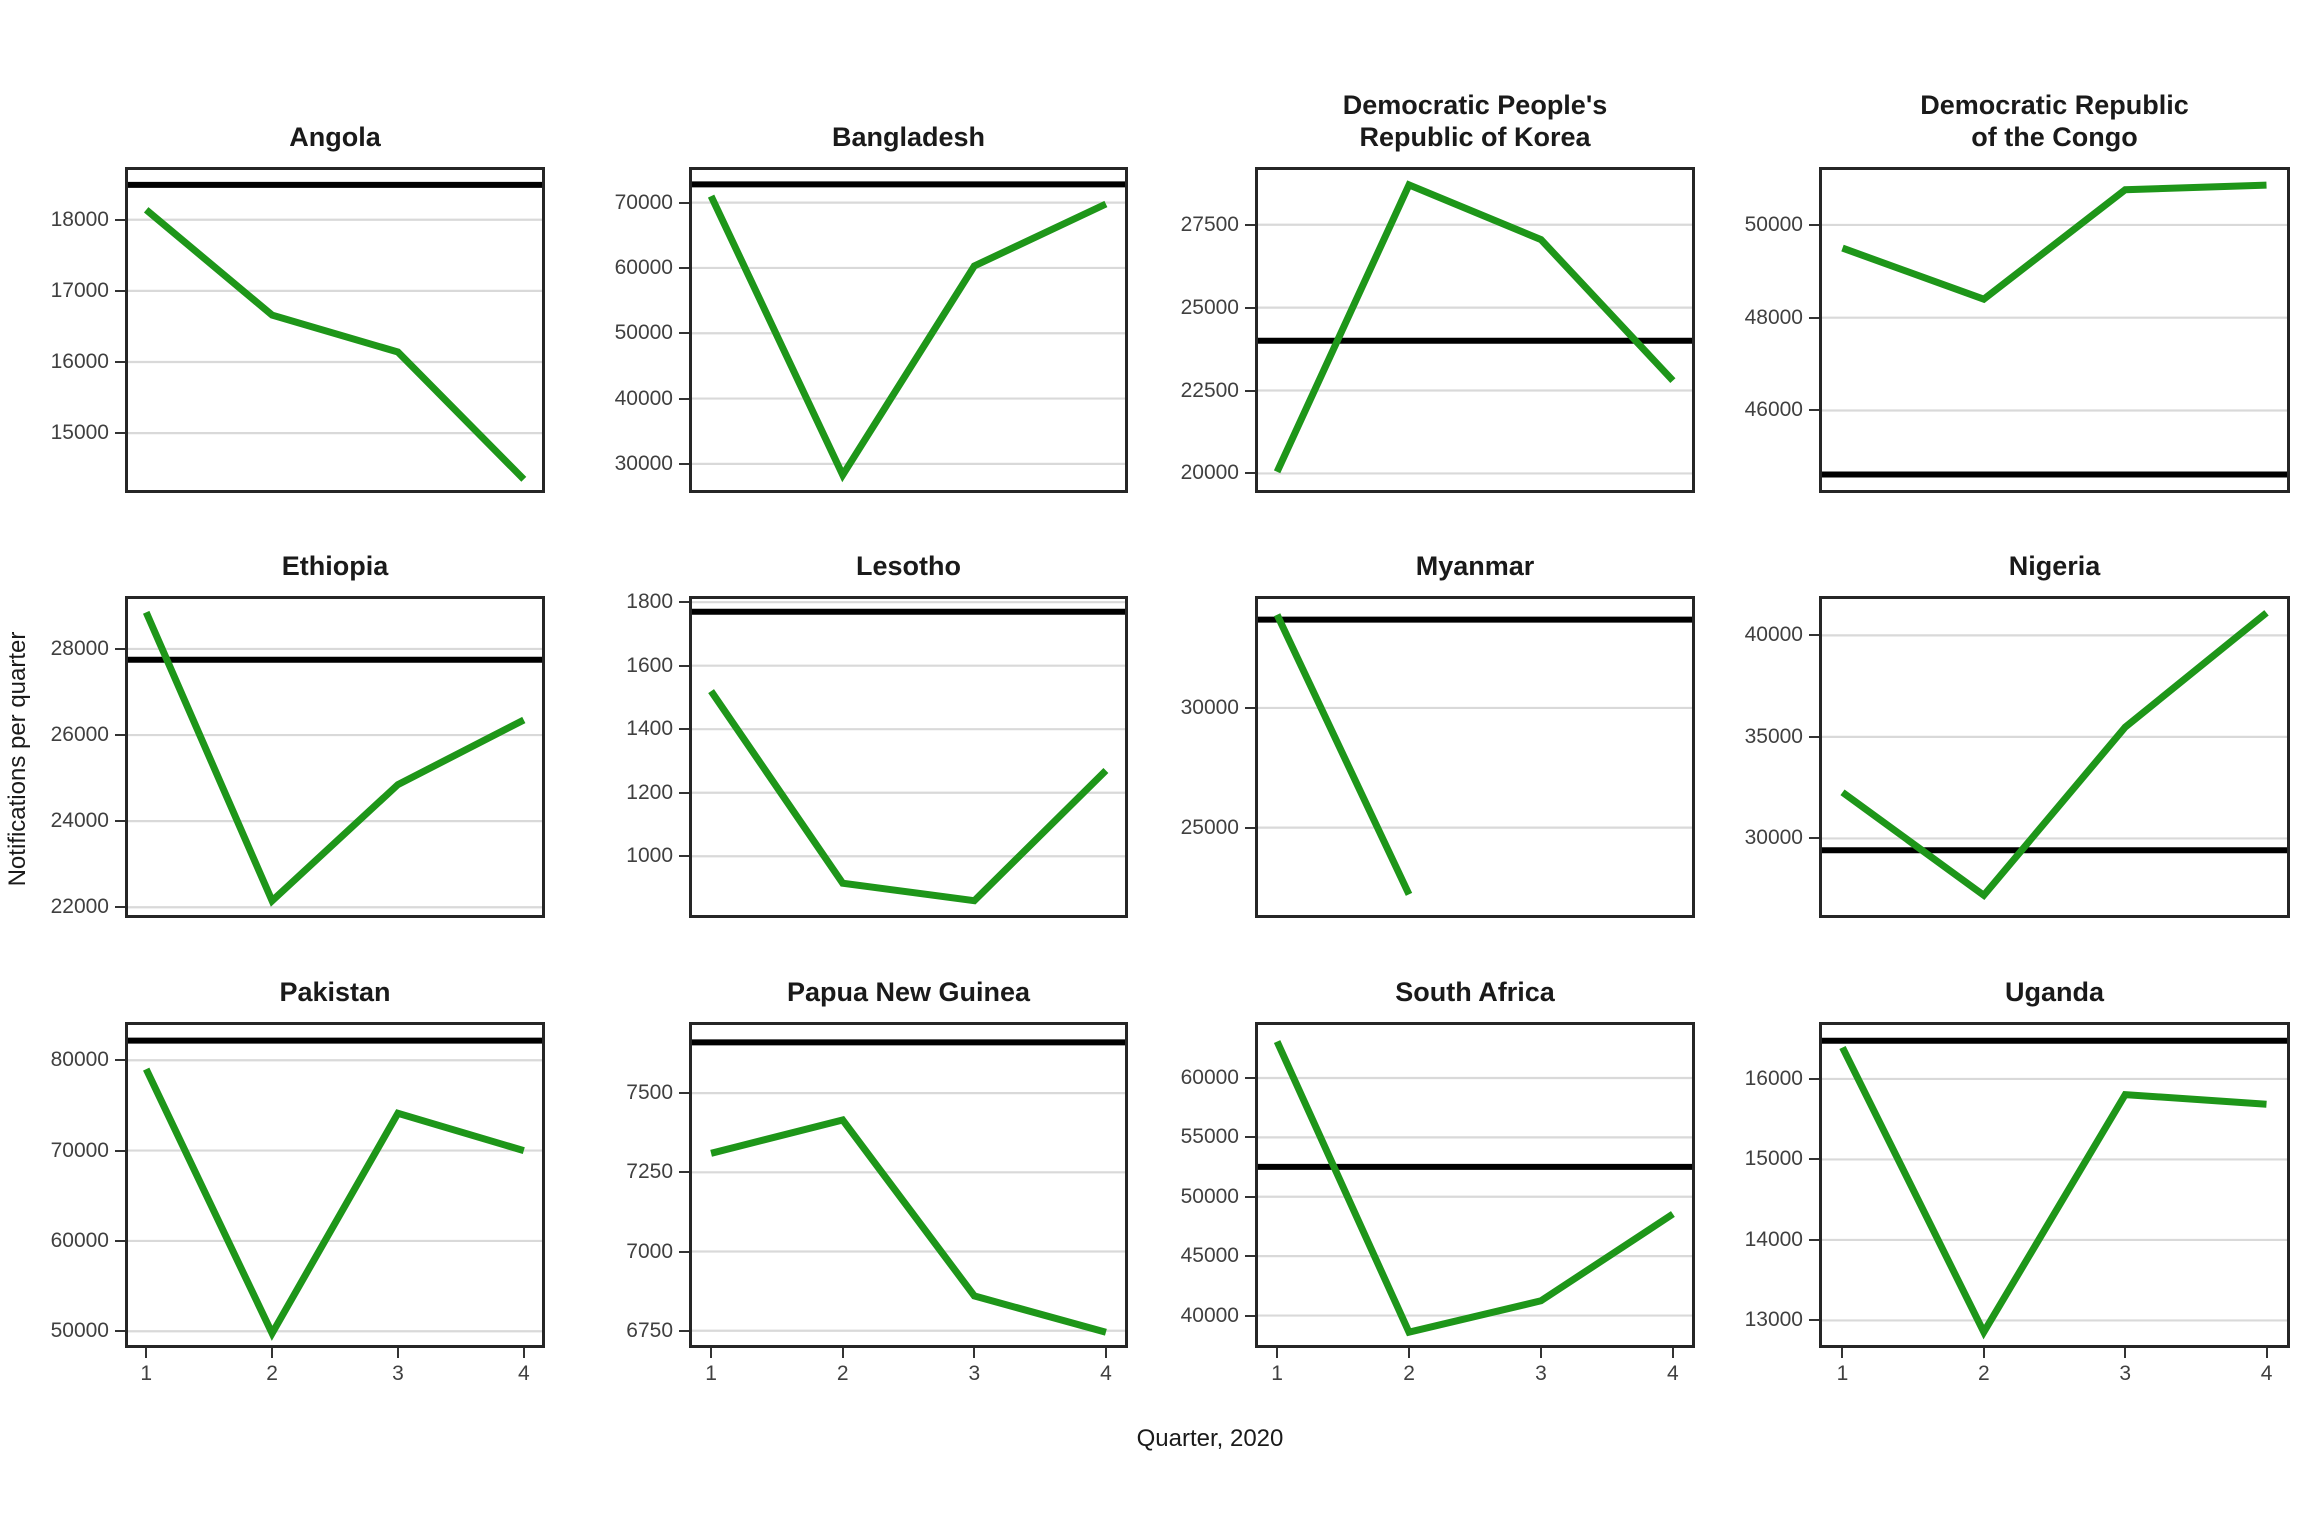 The width and height of the screenshot is (2304, 1536). I want to click on y-tick-label: 27500, so click(1209, 224).